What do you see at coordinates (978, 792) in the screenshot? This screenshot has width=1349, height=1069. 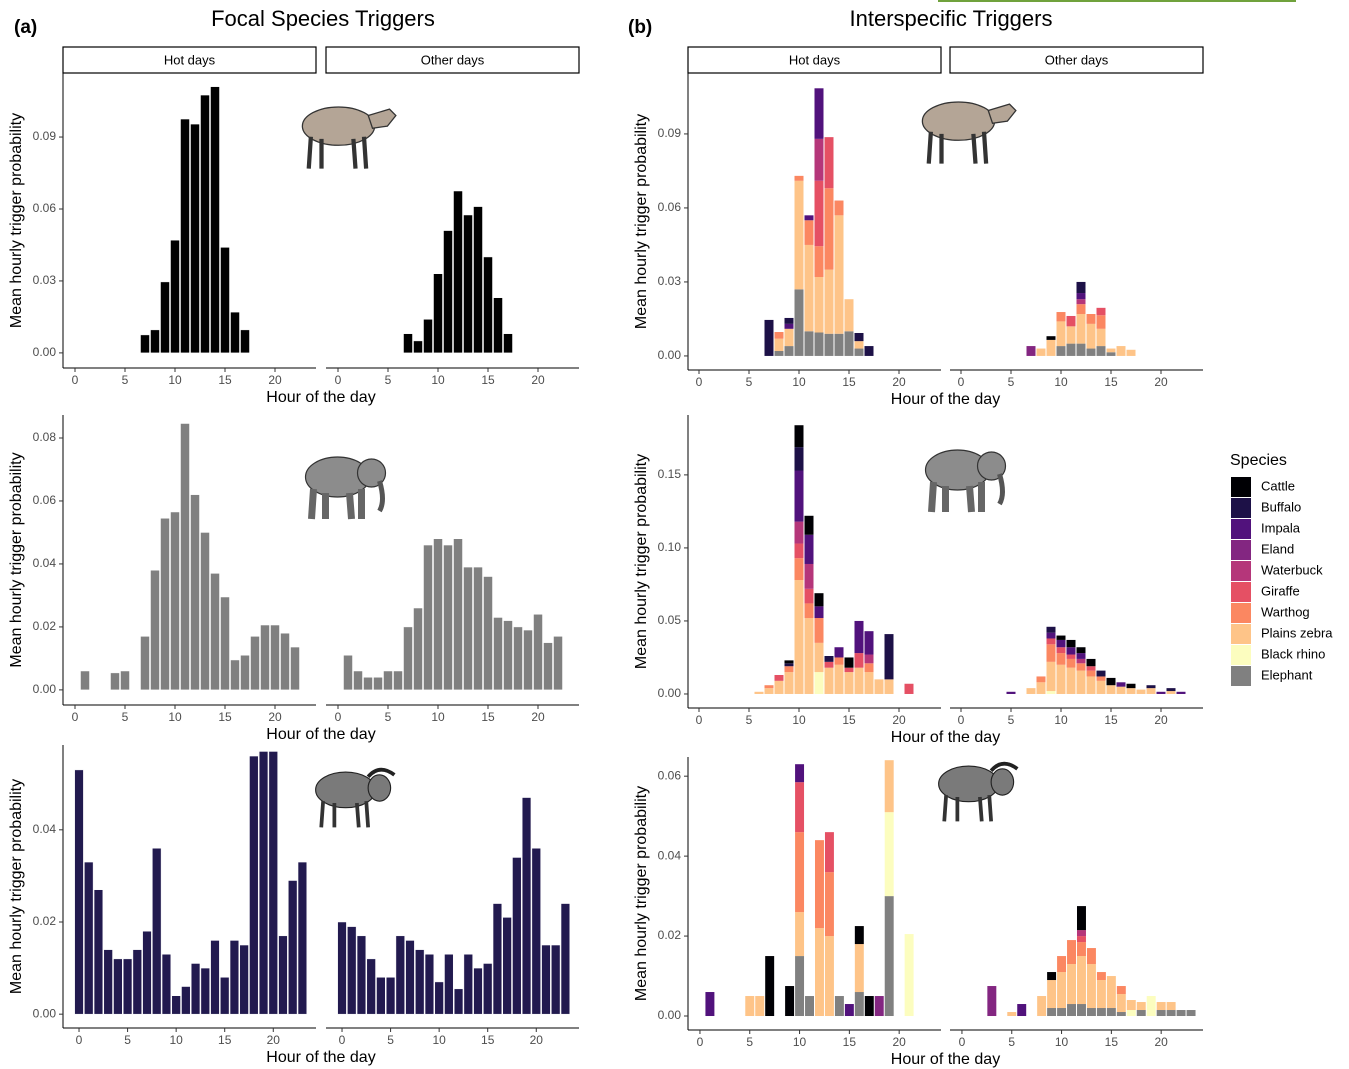 I see `buffalo-icon` at bounding box center [978, 792].